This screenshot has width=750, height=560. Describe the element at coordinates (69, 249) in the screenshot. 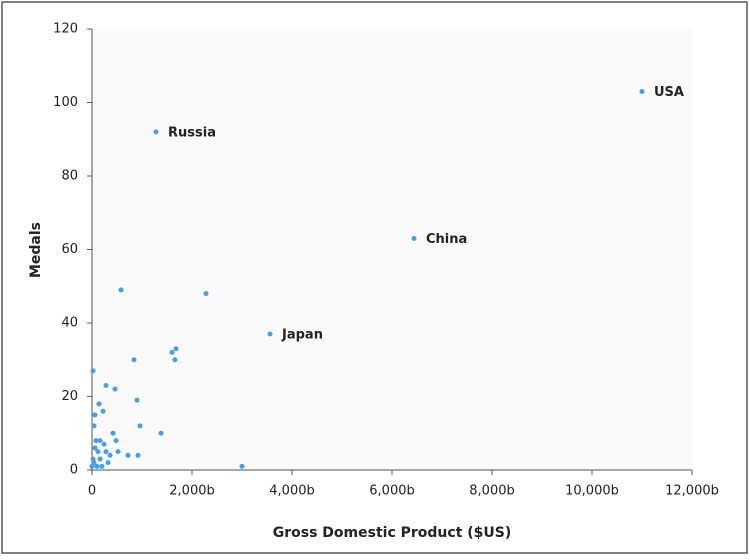

I see `y-tick-label: 60` at that location.